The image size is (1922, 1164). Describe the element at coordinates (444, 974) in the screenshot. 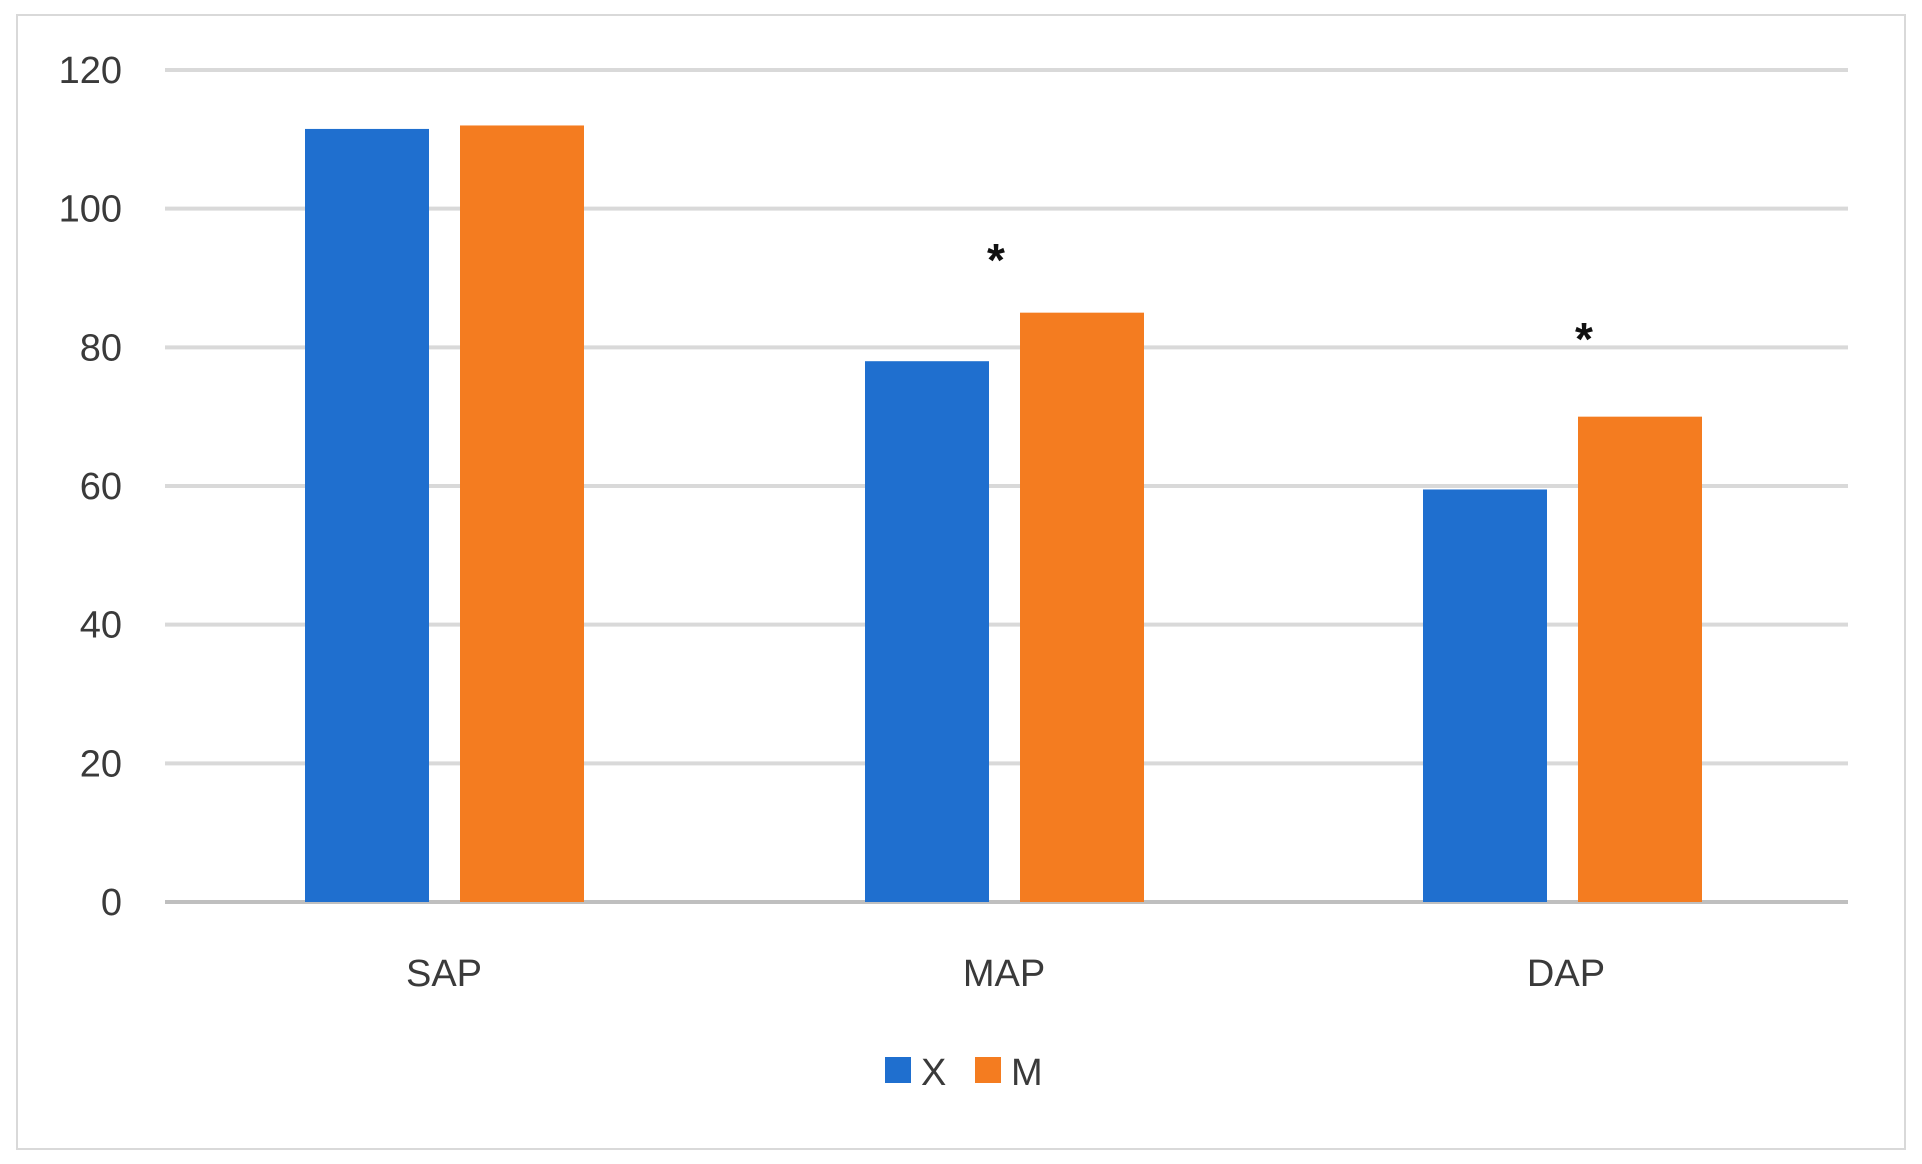

I see `x-tick-label: SAP` at that location.